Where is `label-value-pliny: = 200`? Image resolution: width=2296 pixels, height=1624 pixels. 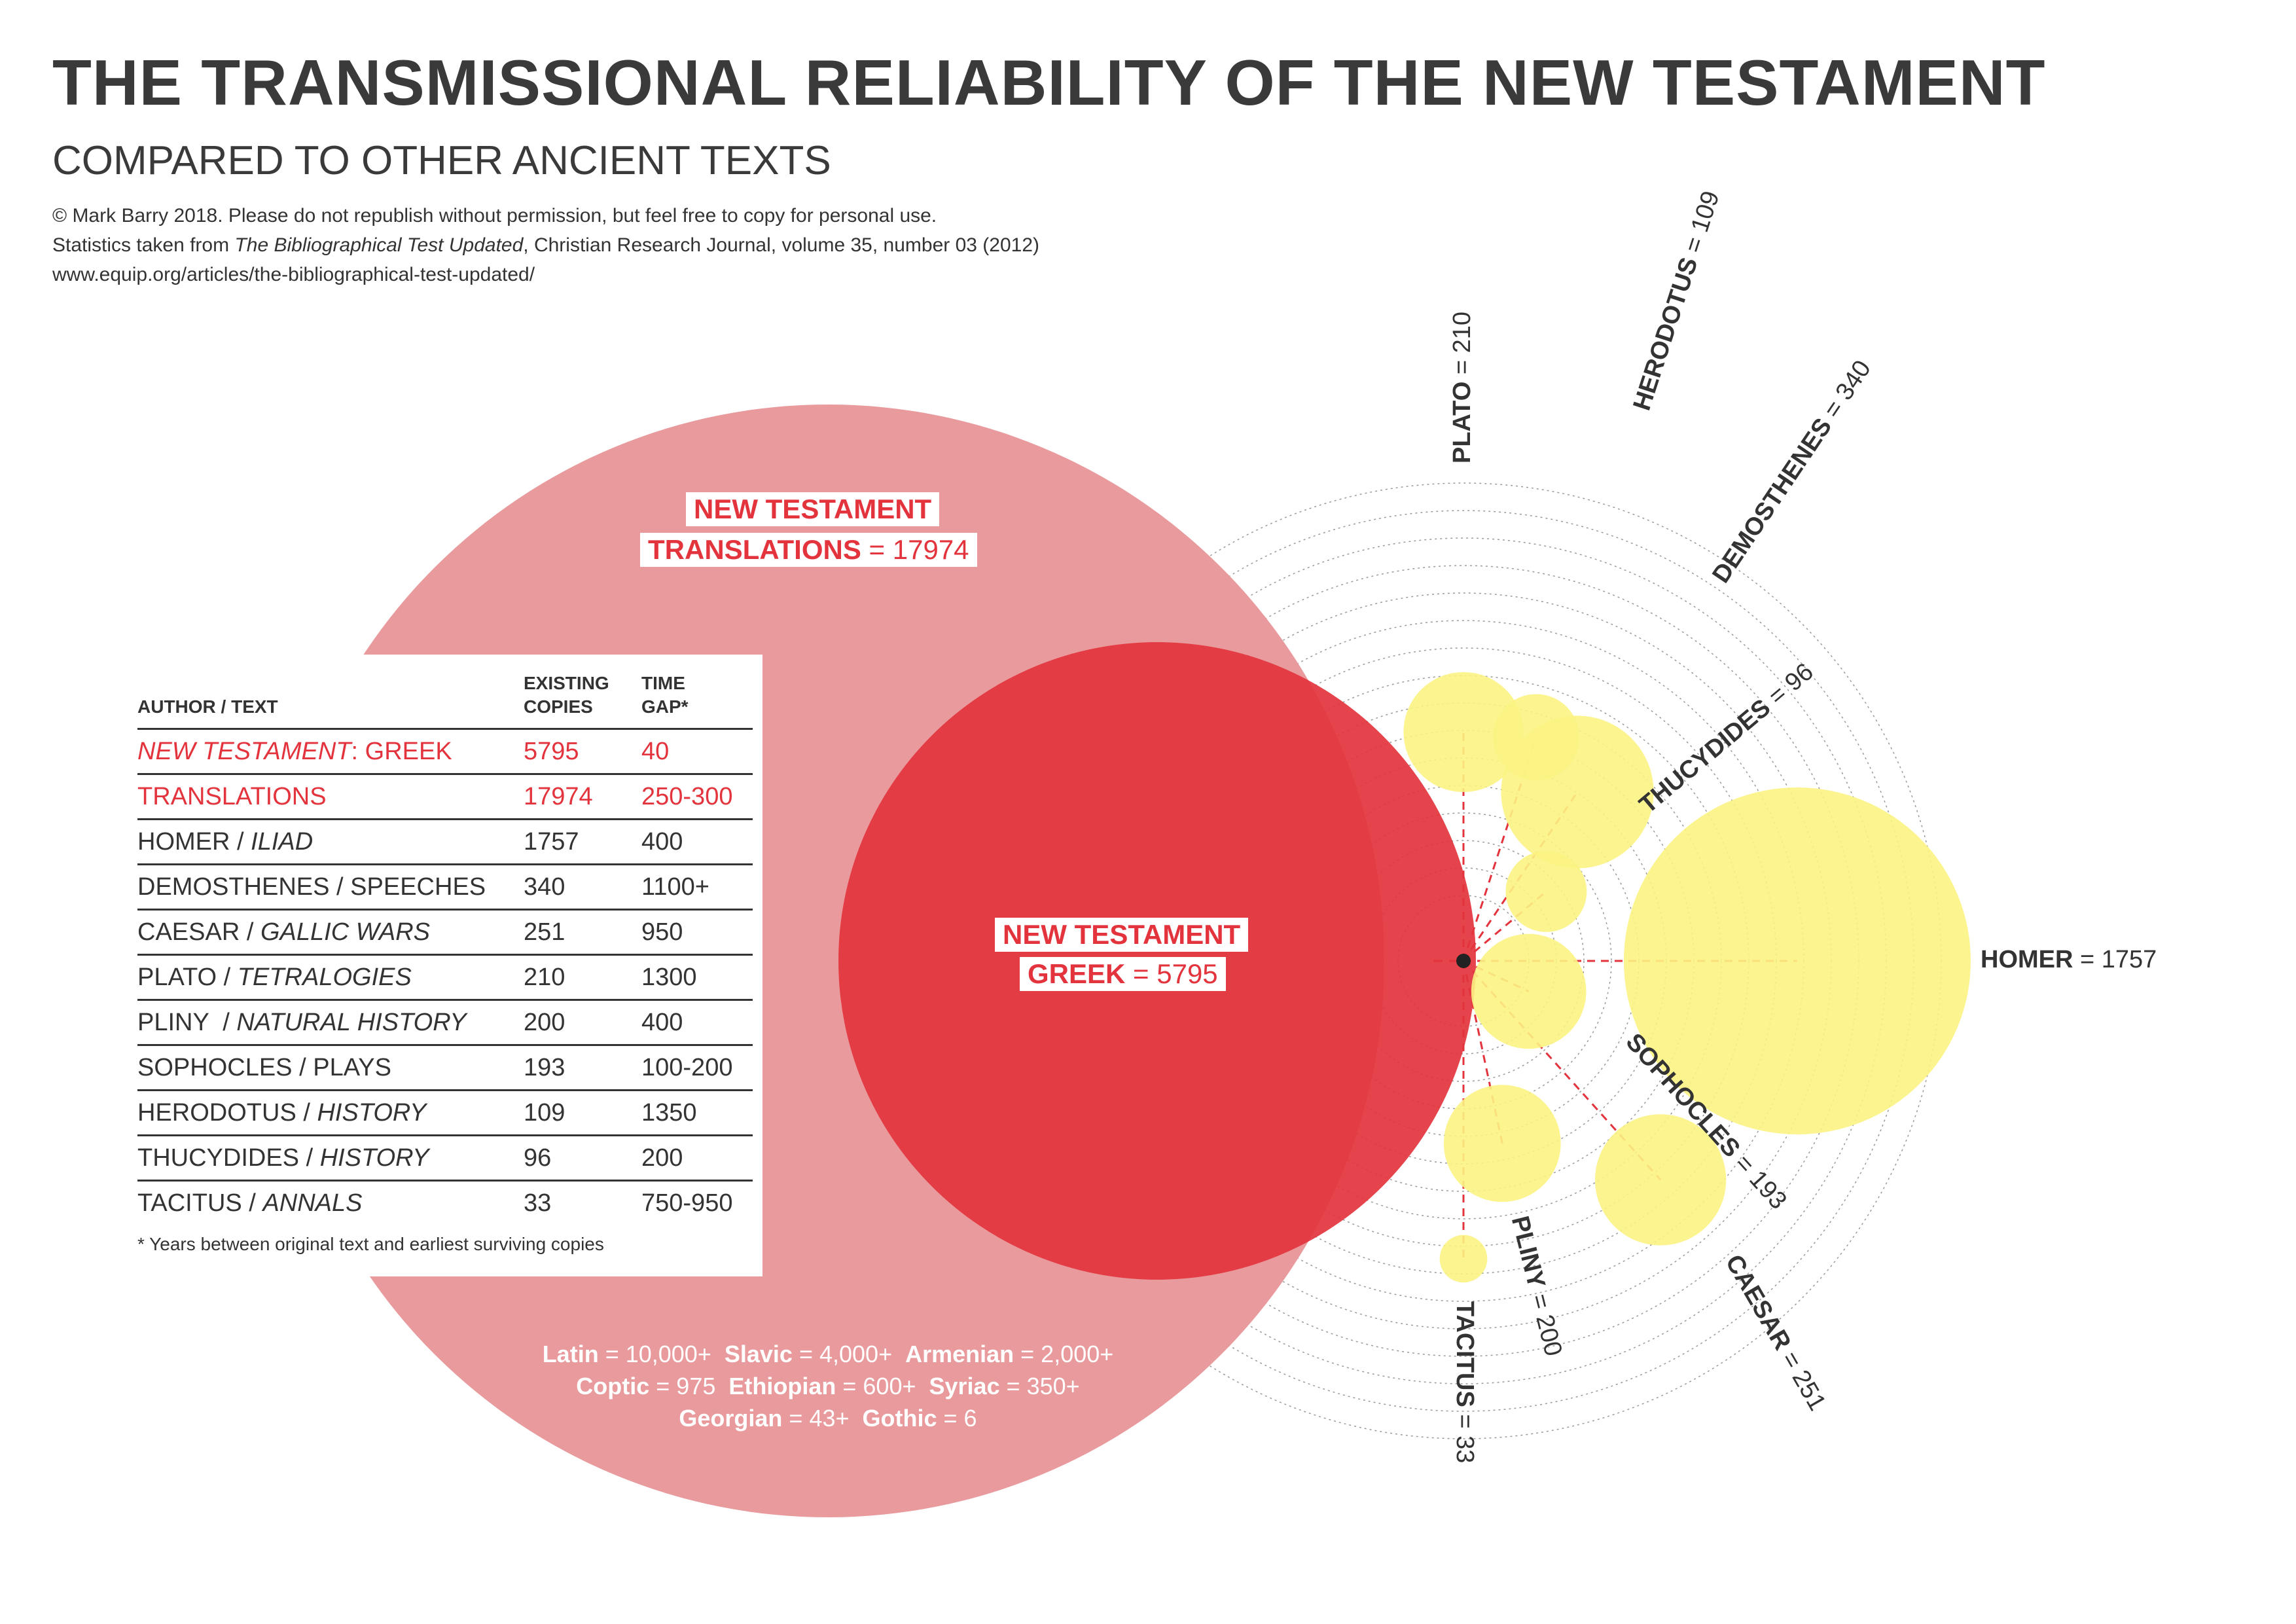
label-value-pliny: = 200 is located at coordinates (1546, 1321).